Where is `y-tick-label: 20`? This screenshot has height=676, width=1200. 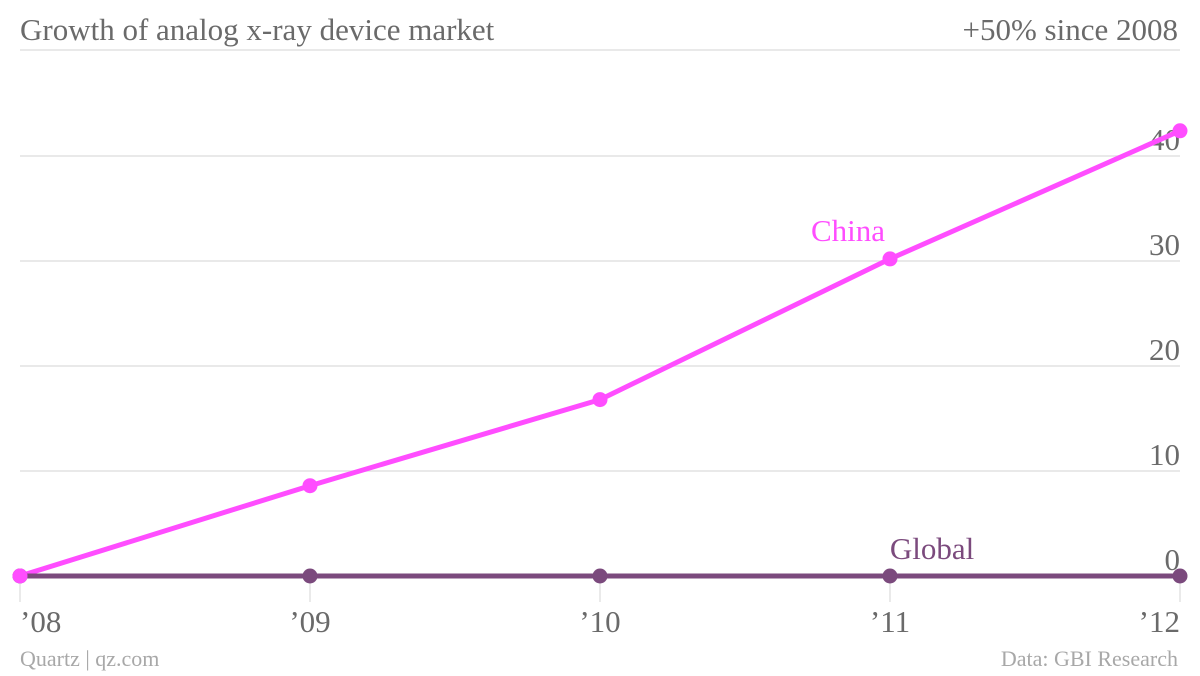 y-tick-label: 20 is located at coordinates (1164, 349).